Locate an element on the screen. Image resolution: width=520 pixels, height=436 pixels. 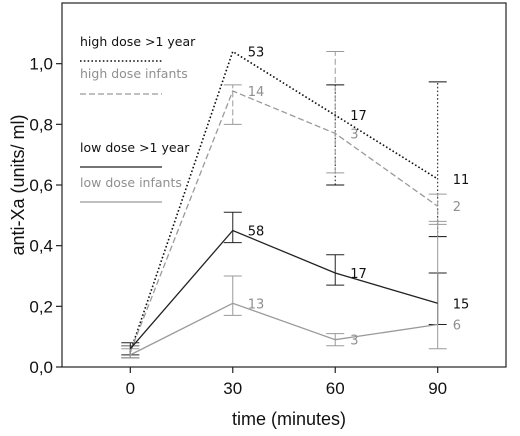
sample-size-label: 15 is located at coordinates (461, 304).